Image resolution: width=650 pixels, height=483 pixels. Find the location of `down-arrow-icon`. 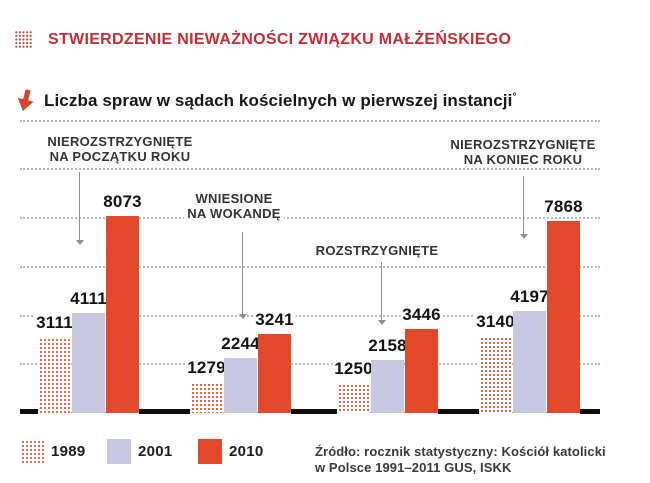

down-arrow-icon is located at coordinates (25, 100).